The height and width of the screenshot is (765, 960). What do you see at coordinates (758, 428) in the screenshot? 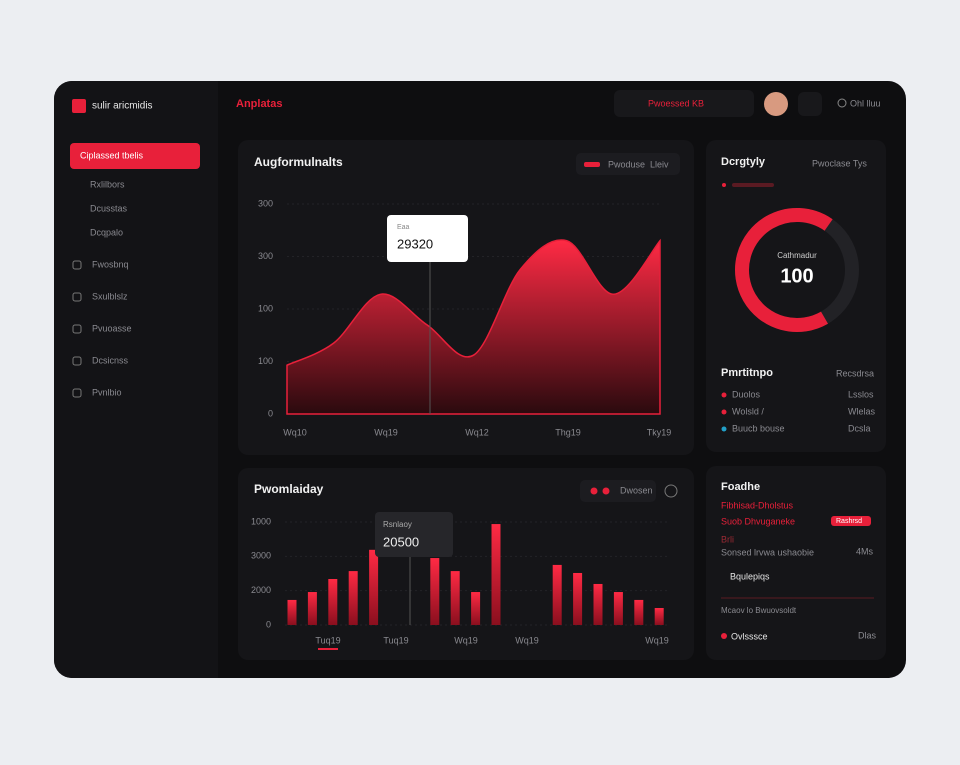
I see `row-label: Buucb bouse` at bounding box center [758, 428].